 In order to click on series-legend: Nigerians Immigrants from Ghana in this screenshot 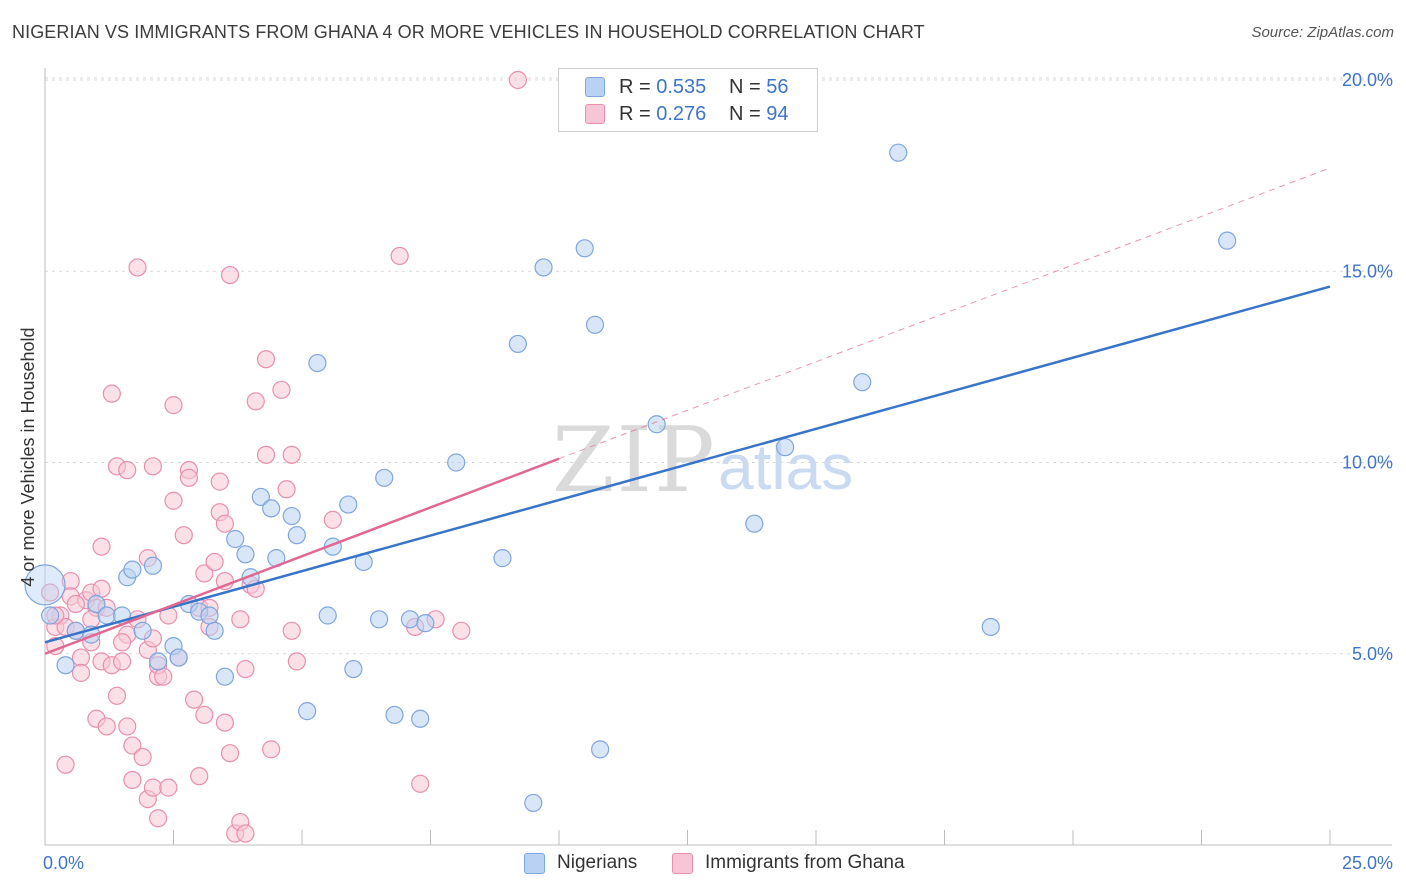, I will do `click(703, 865)`.